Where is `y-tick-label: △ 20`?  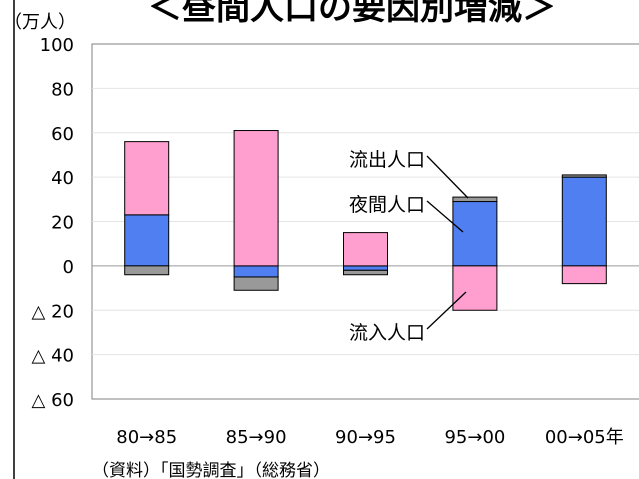 y-tick-label: △ 20 is located at coordinates (53, 311).